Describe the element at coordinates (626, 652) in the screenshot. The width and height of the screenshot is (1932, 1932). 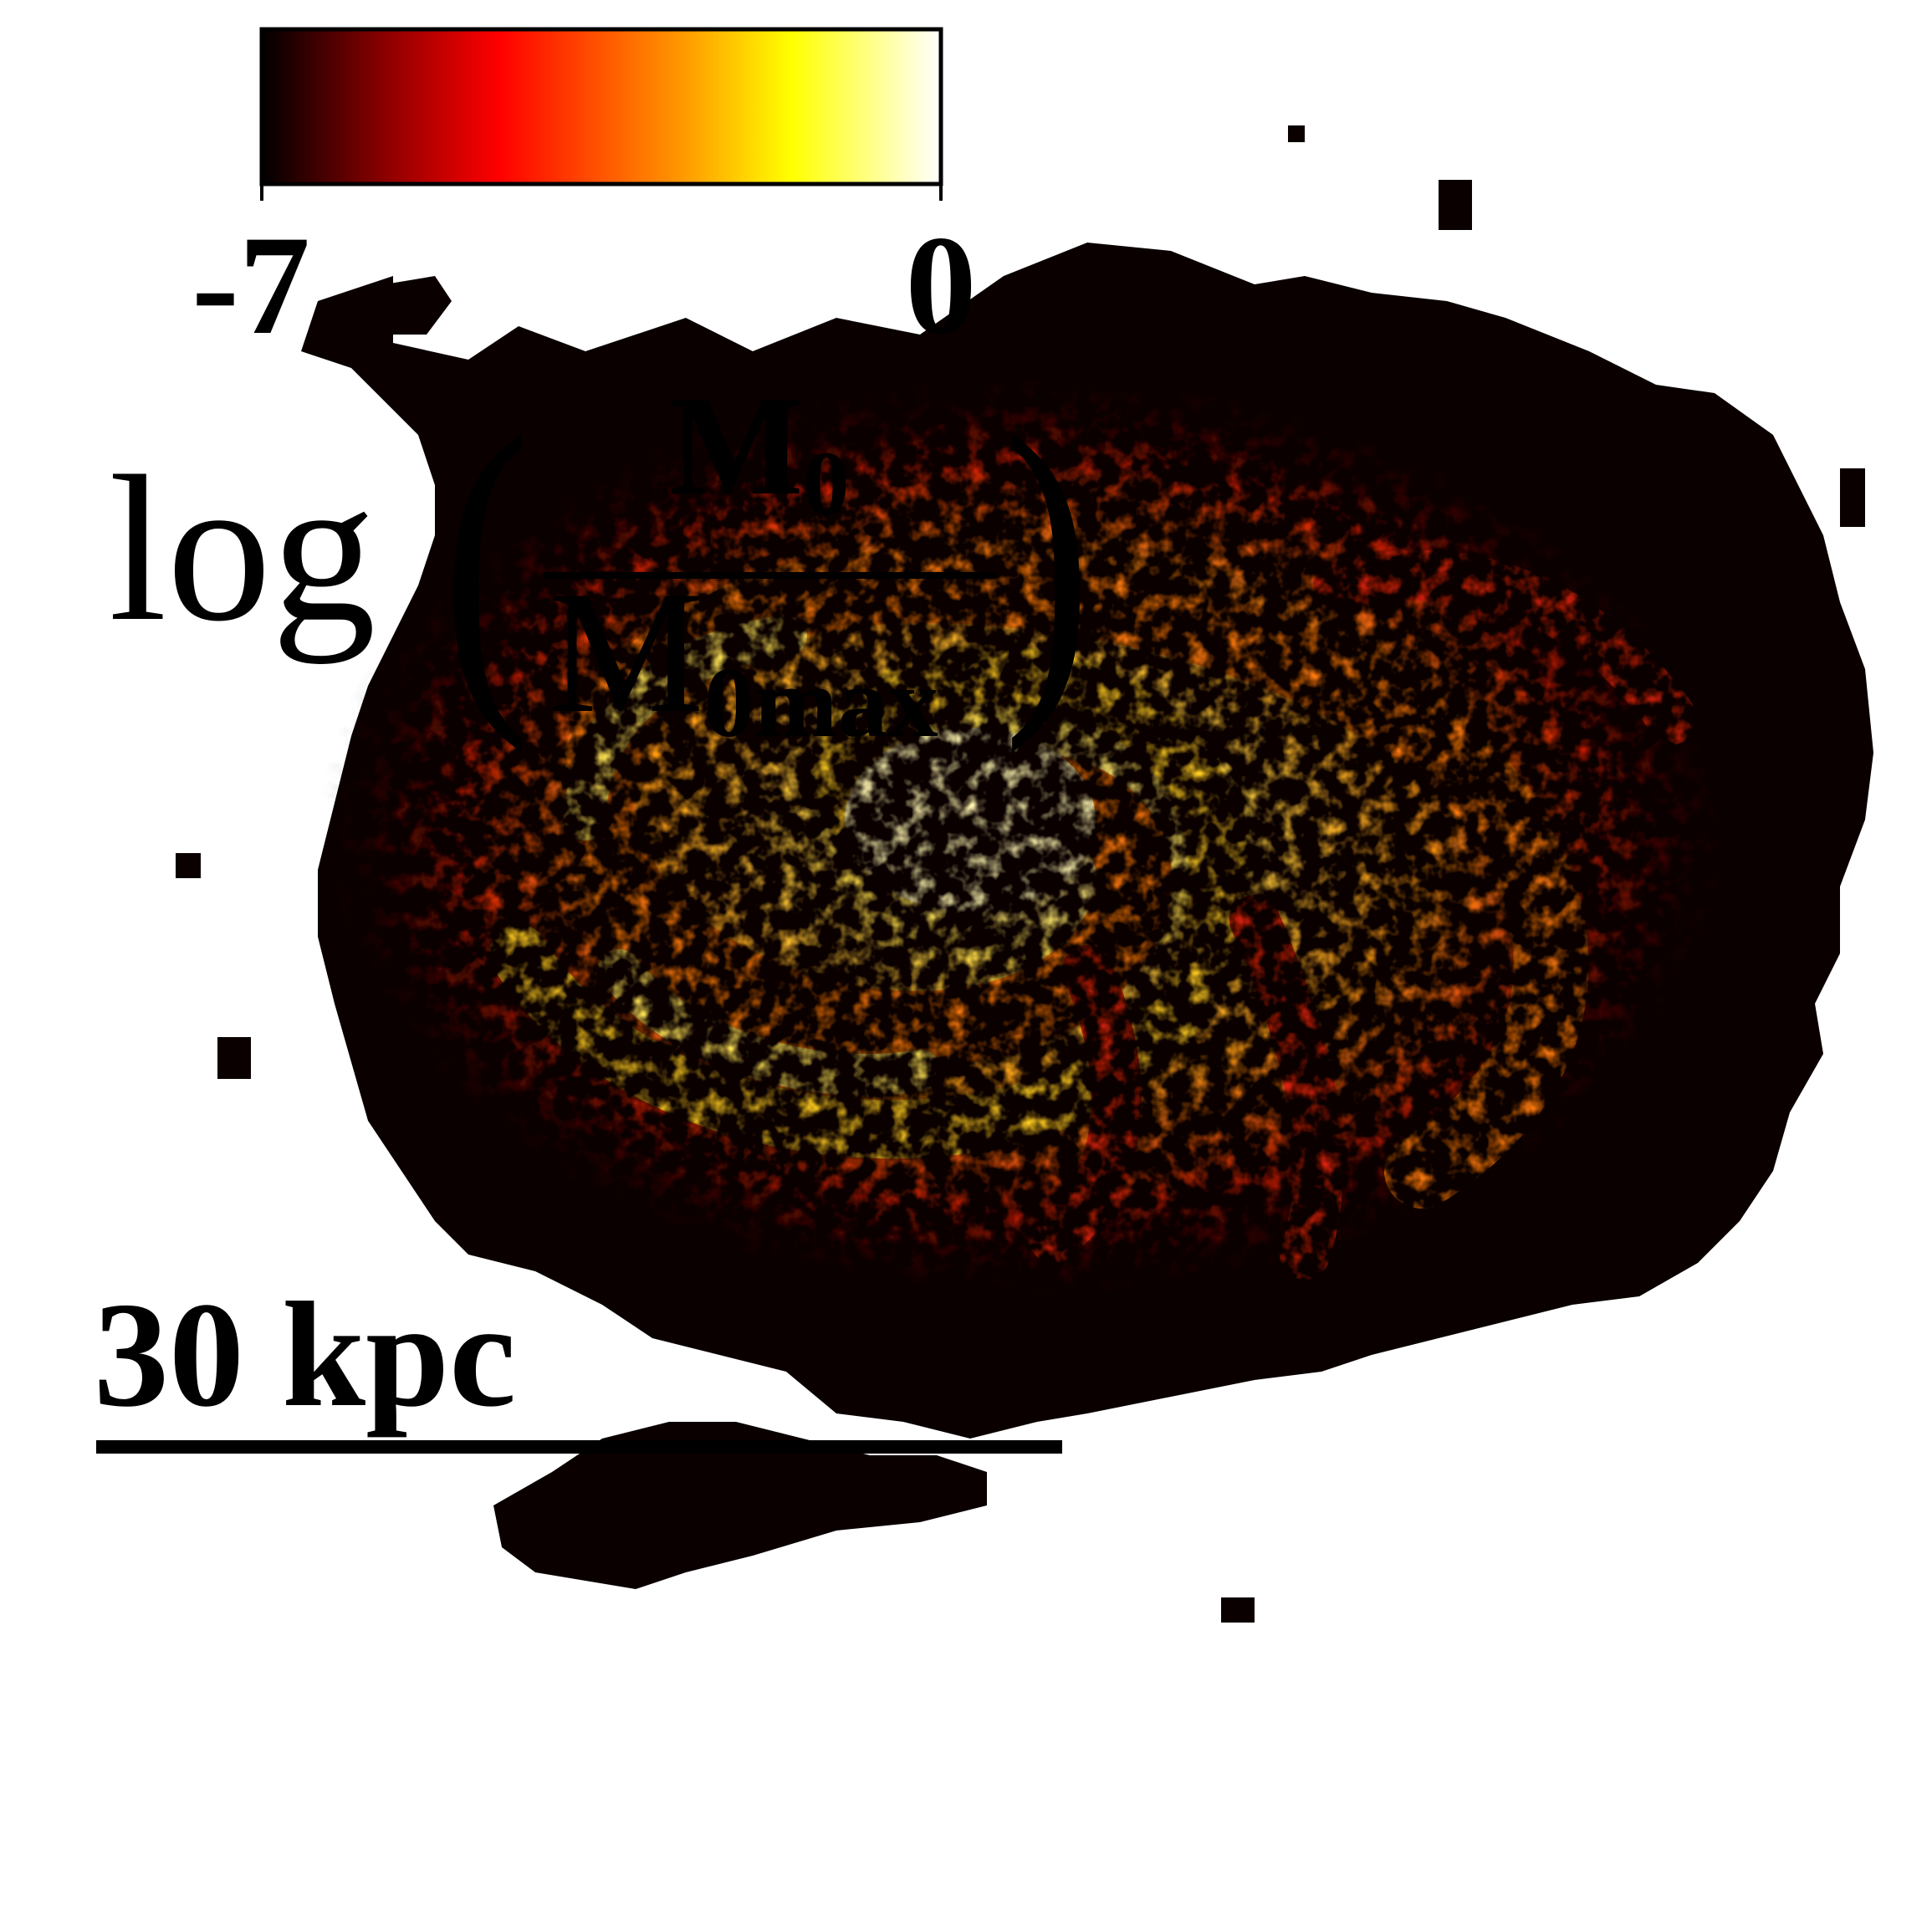
I see `denominator-symbol: M` at that location.